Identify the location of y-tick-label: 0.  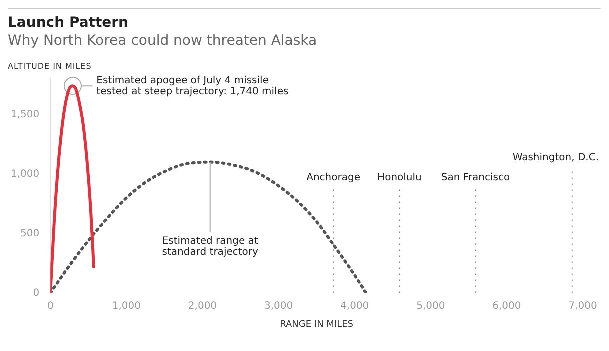
(36, 293).